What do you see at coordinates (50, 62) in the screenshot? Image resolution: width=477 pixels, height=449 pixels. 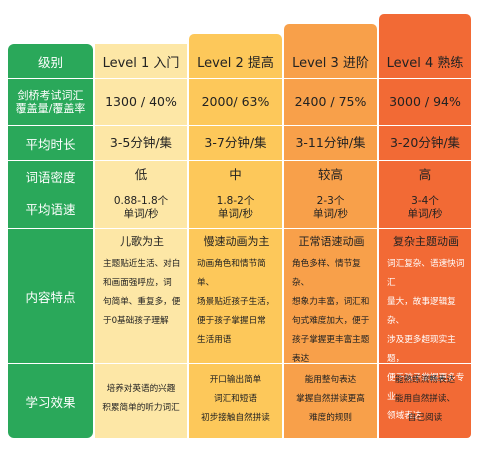 I see `label-level: 级别` at bounding box center [50, 62].